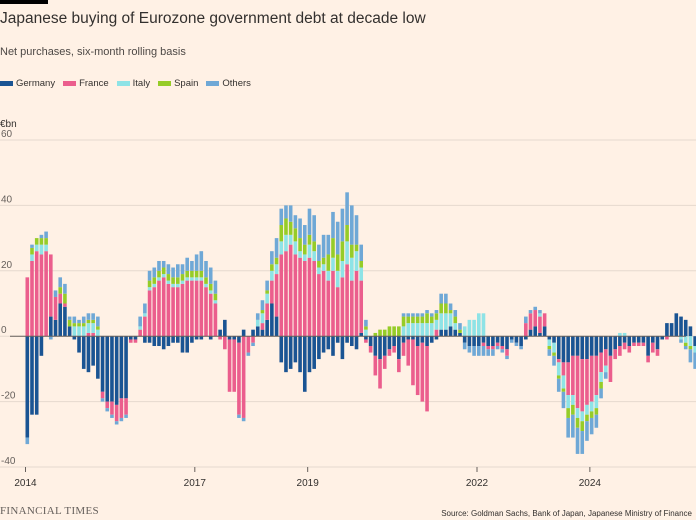 This screenshot has width=696, height=520. What do you see at coordinates (178, 83) in the screenshot?
I see `legend-item-spain: Spain` at bounding box center [178, 83].